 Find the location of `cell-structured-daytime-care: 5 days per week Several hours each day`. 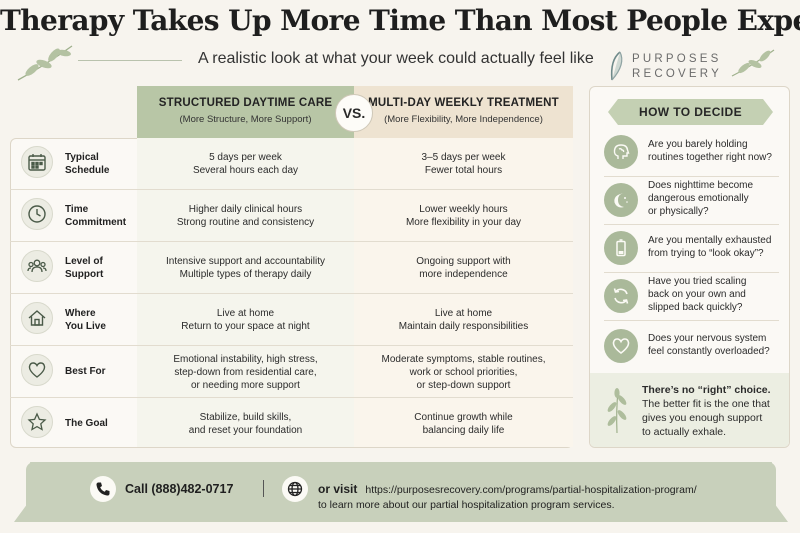

cell-structured-daytime-care: 5 days per week Several hours each day is located at coordinates (245, 164).